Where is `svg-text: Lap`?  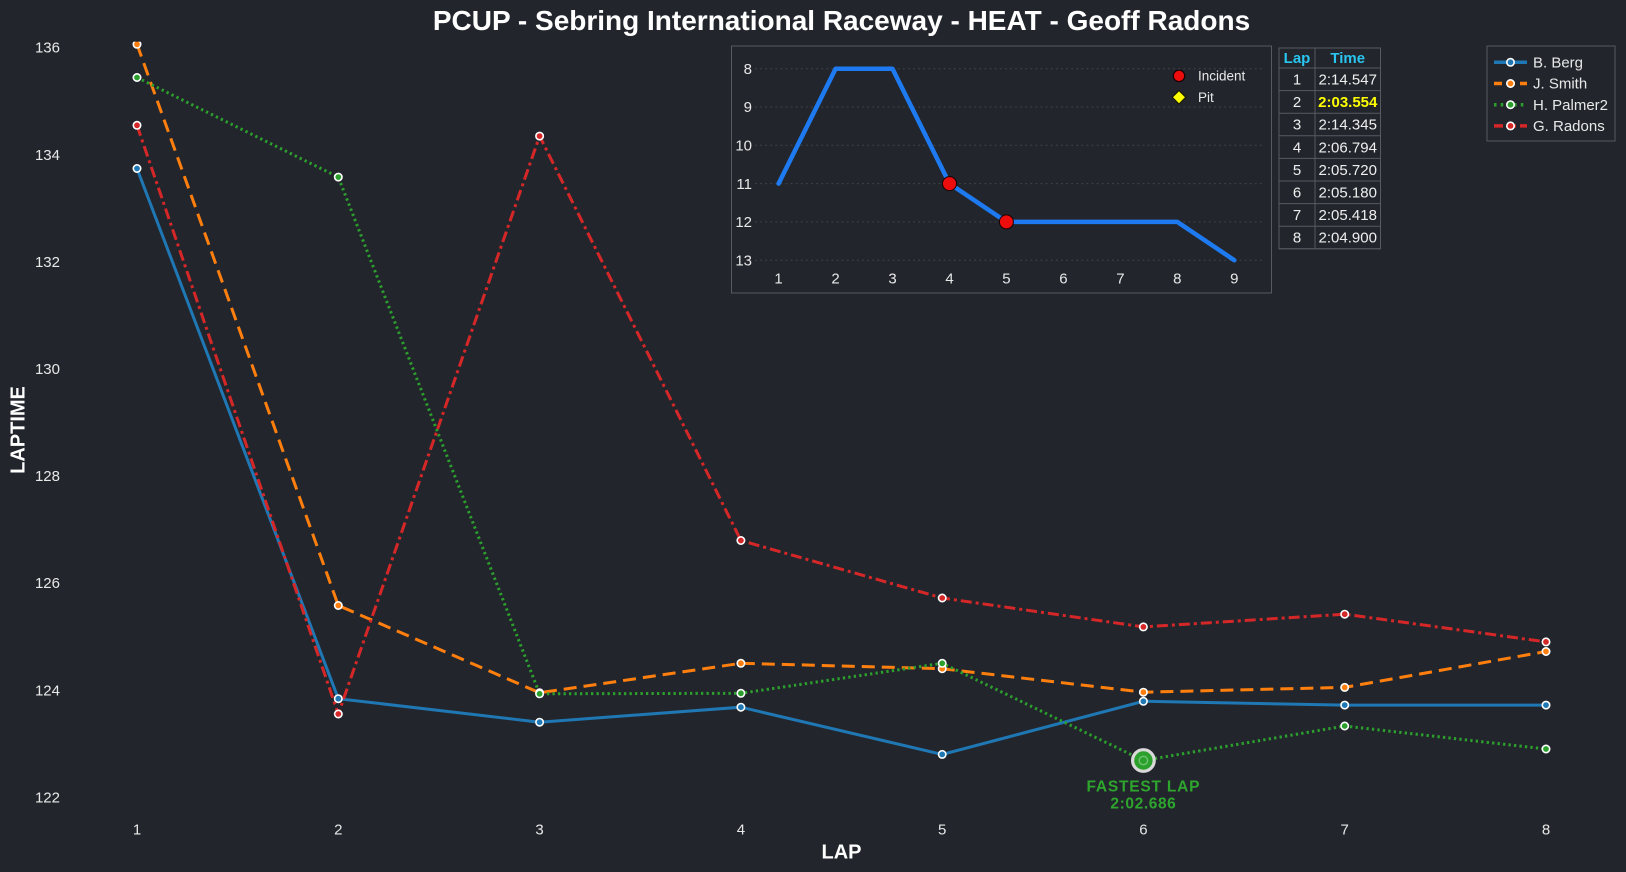 svg-text: Lap is located at coordinates (1297, 58).